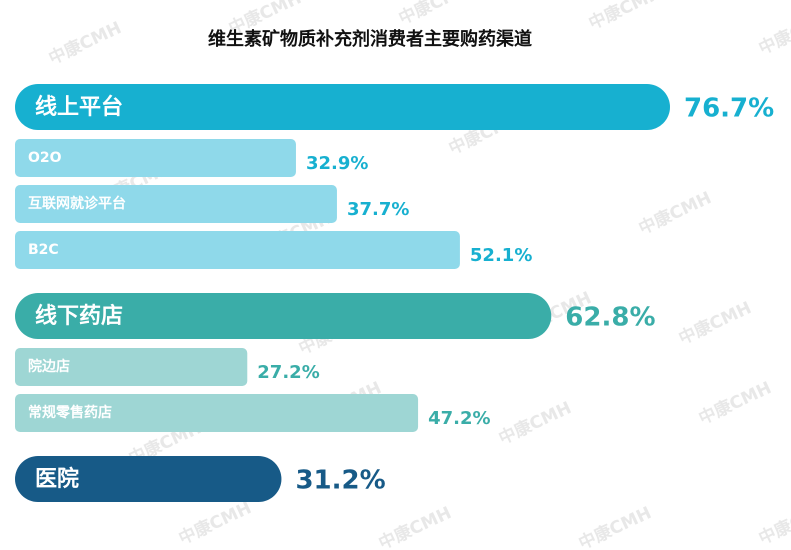 The width and height of the screenshot is (791, 550). Describe the element at coordinates (79, 107) in the screenshot. I see `group-label: 线上平台` at that location.